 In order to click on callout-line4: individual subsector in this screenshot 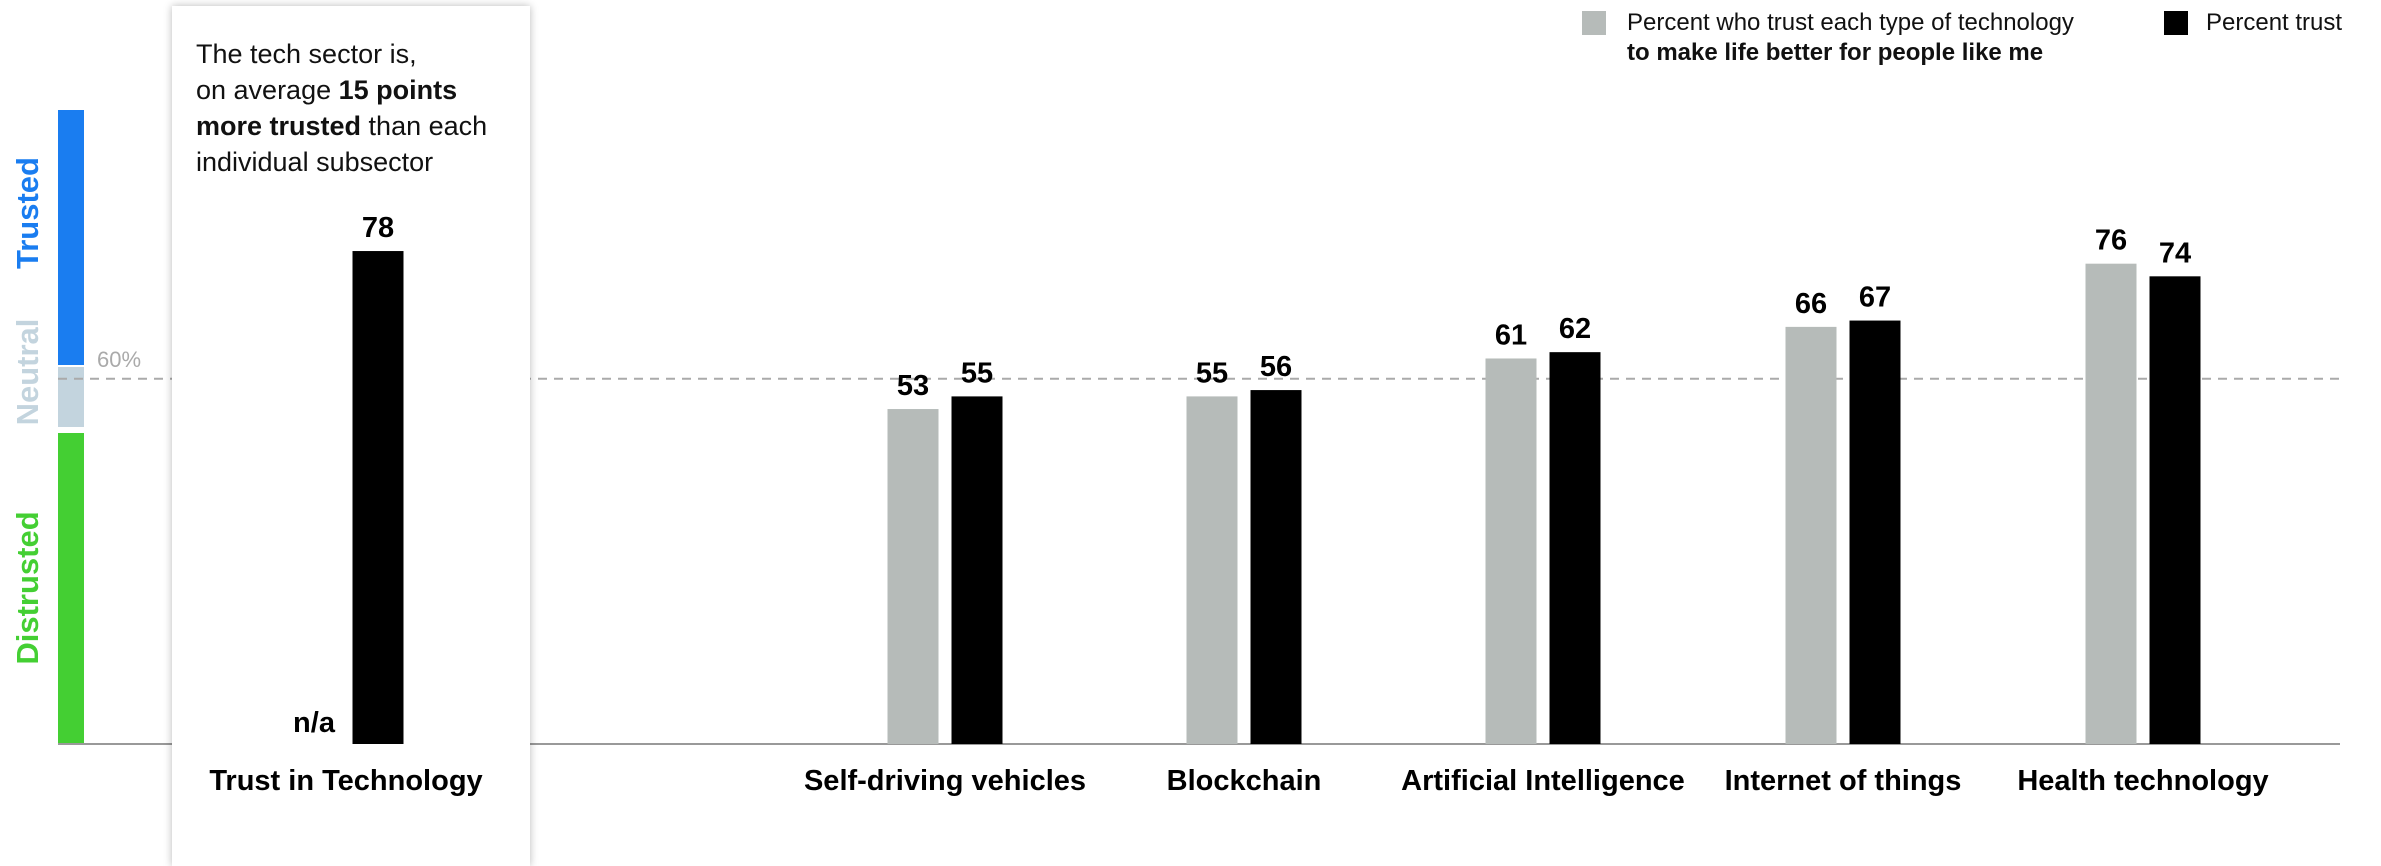, I will do `click(315, 162)`.